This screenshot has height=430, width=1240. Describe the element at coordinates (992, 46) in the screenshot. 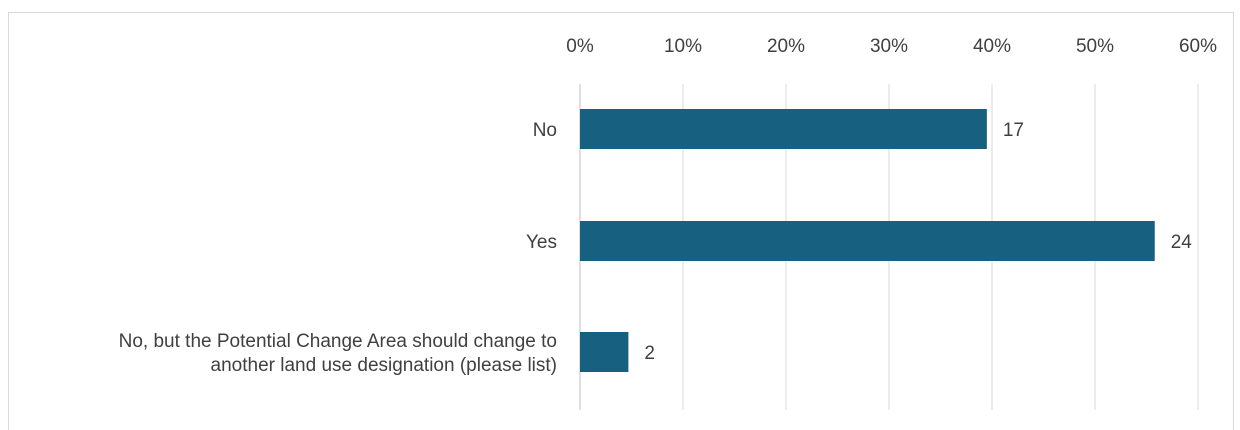

I see `x-tick-label: 40%` at that location.